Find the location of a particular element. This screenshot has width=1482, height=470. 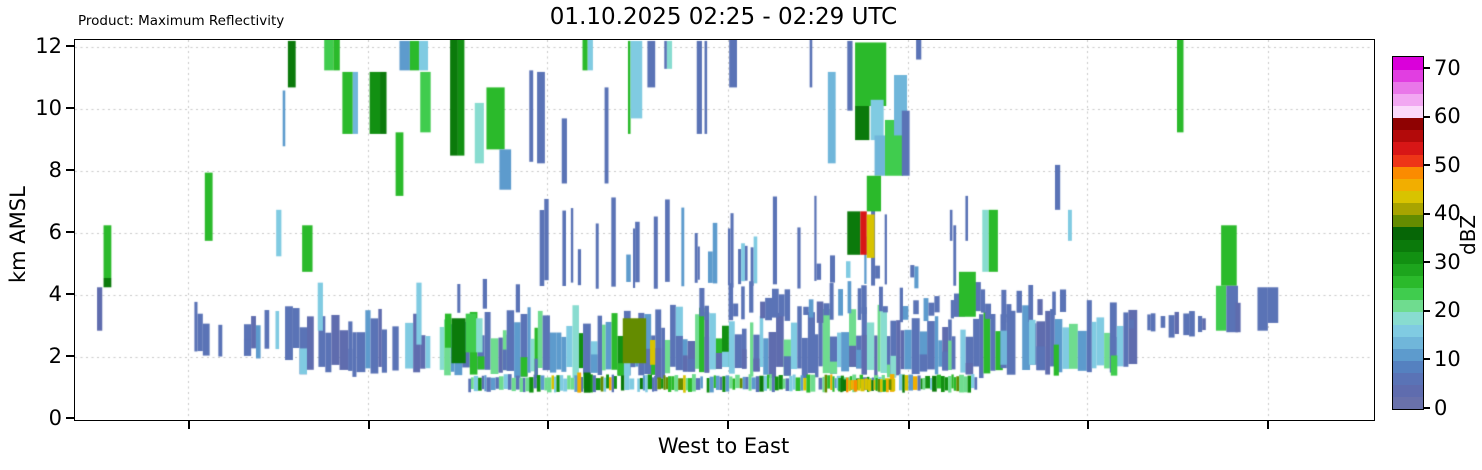

y-tick-label: 12 is located at coordinates (48, 45).